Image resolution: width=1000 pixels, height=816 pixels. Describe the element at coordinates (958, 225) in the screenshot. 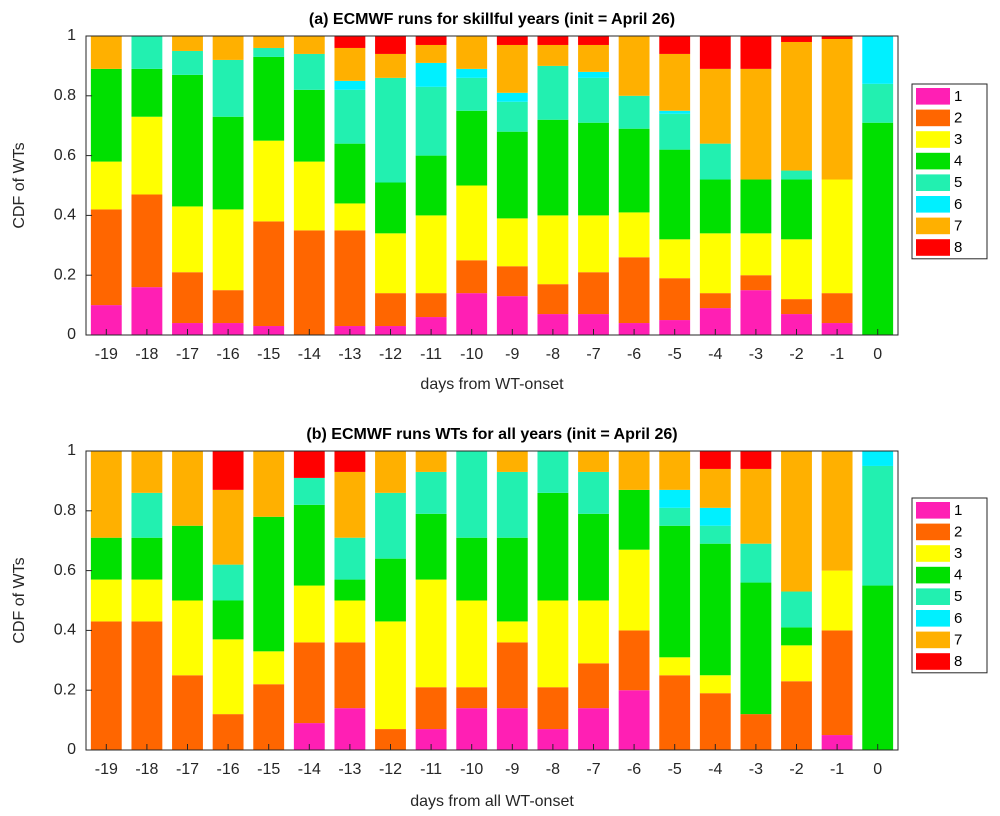

I see `legend-label: 7` at that location.